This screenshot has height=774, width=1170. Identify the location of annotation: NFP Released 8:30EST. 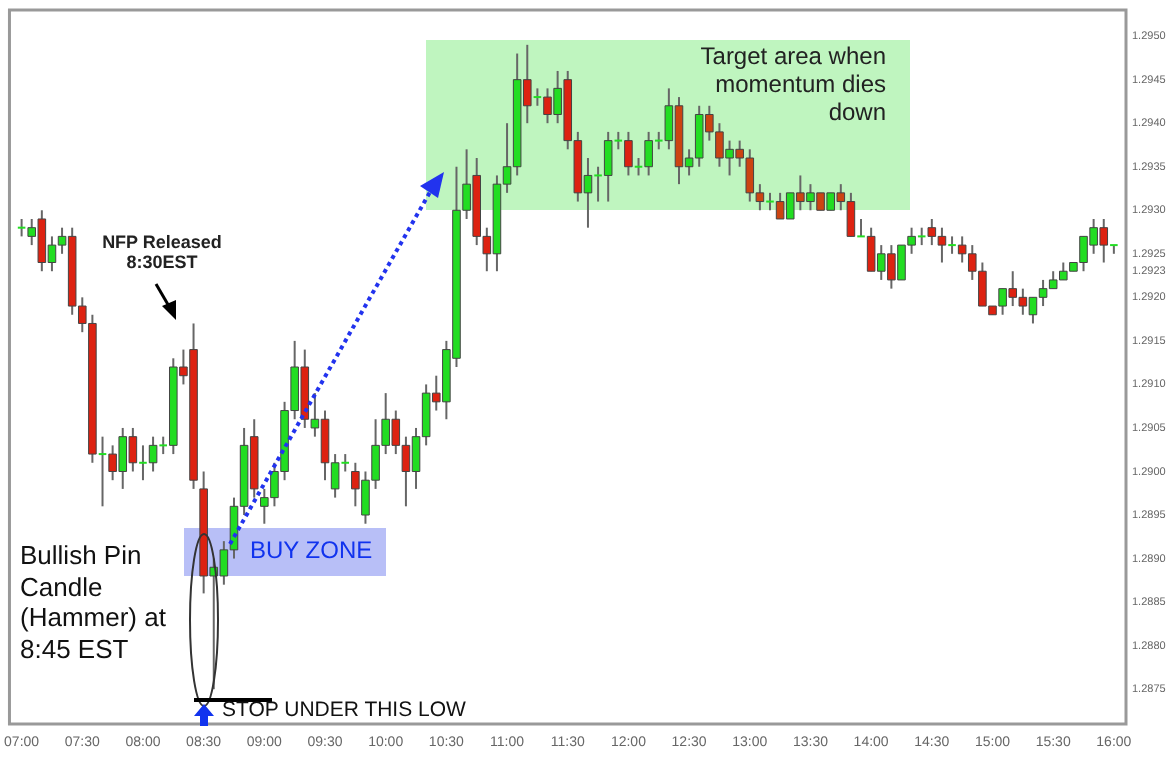
(162, 253).